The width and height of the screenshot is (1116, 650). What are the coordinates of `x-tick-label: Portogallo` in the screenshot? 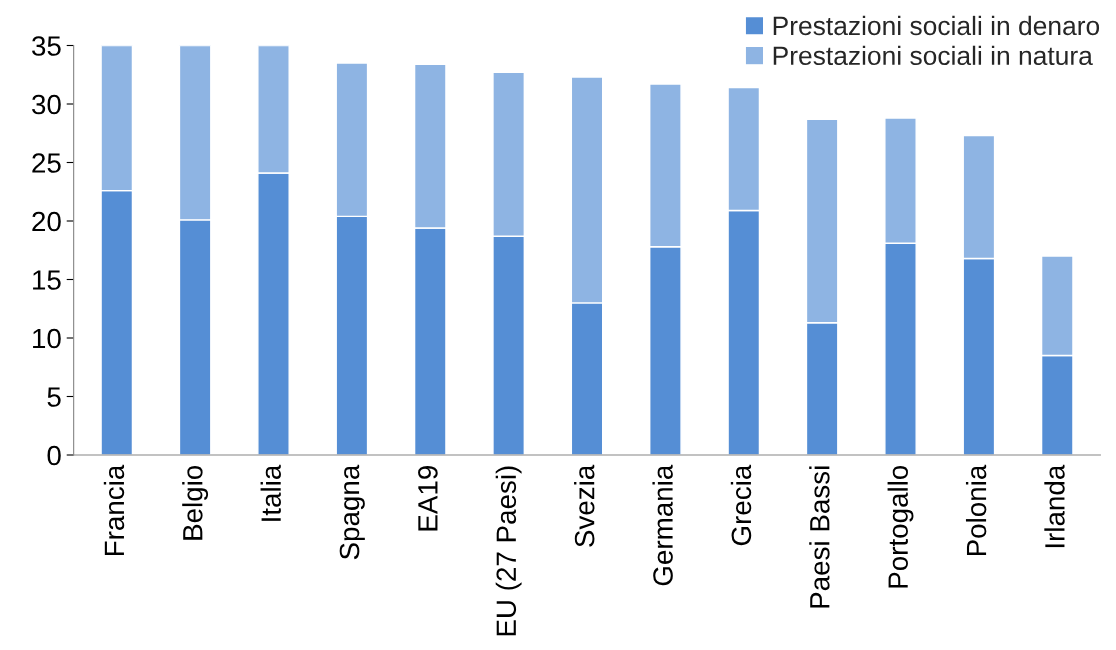 It's located at (900, 526).